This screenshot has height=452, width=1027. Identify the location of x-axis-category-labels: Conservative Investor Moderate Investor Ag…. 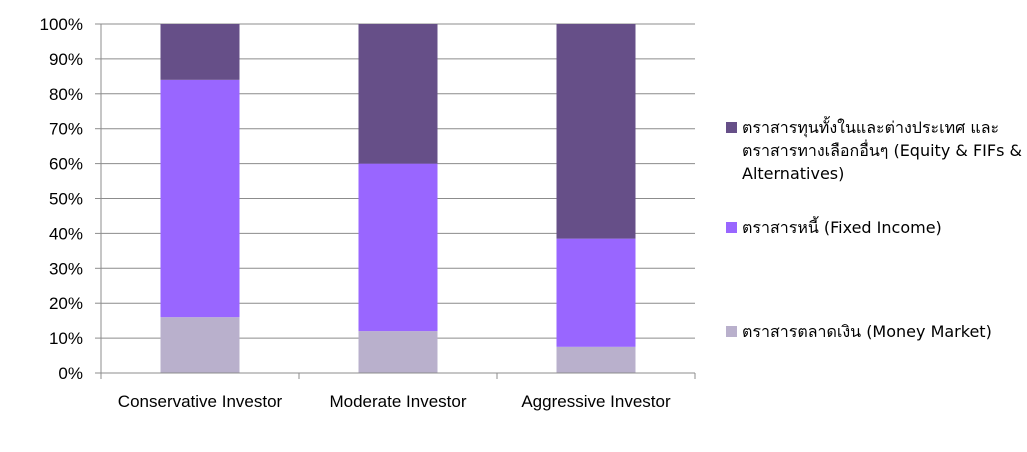
(394, 401).